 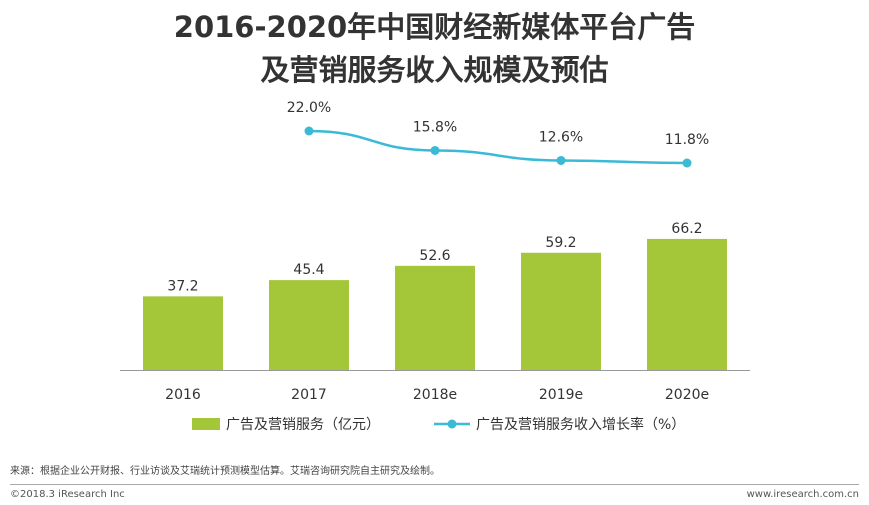 I want to click on legend-bar-label: 广告及营销服务（亿元）, so click(x=303, y=425).